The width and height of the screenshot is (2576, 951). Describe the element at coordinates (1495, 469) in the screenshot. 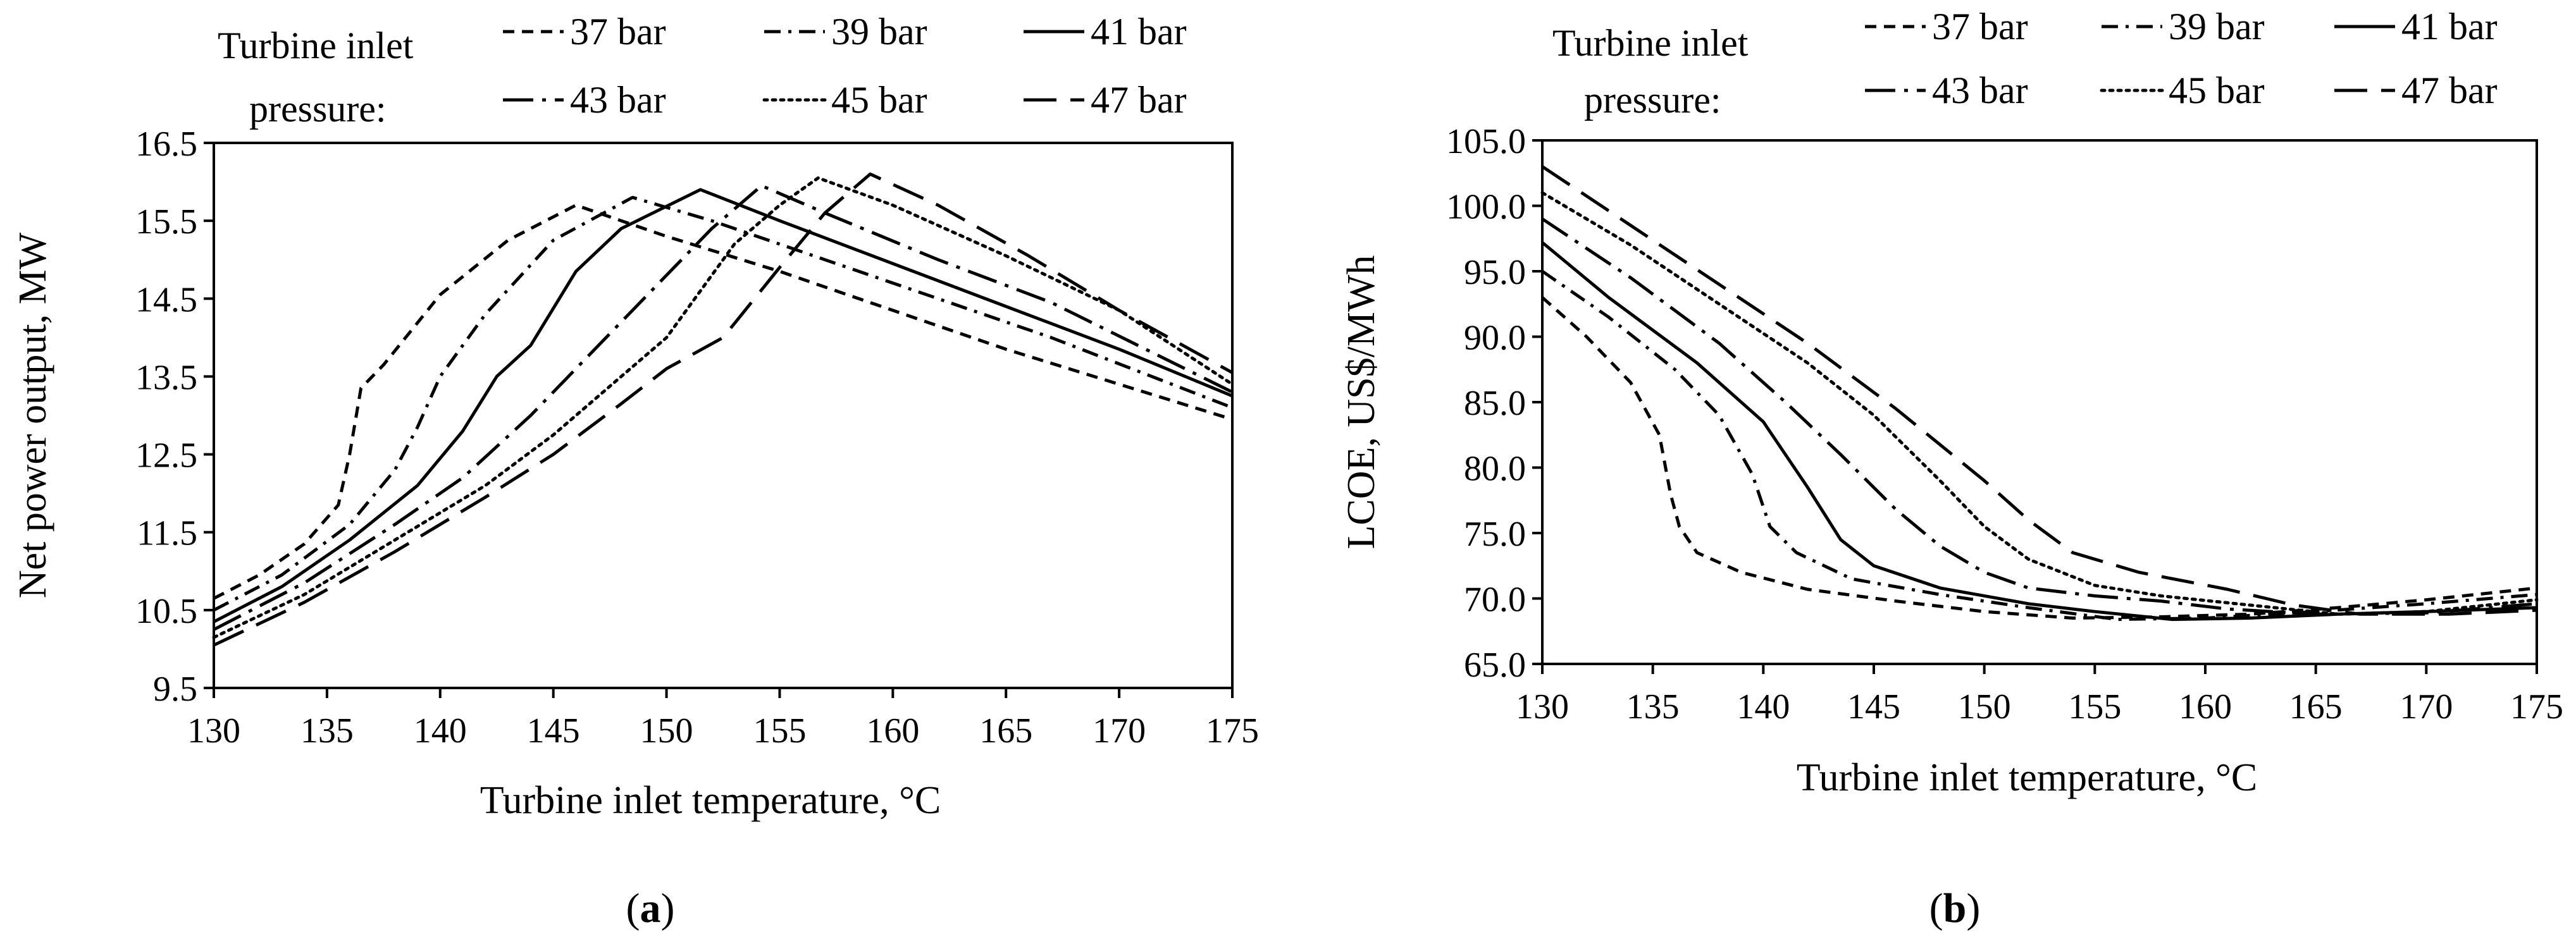

I see `y-tick-label: 80.0` at that location.